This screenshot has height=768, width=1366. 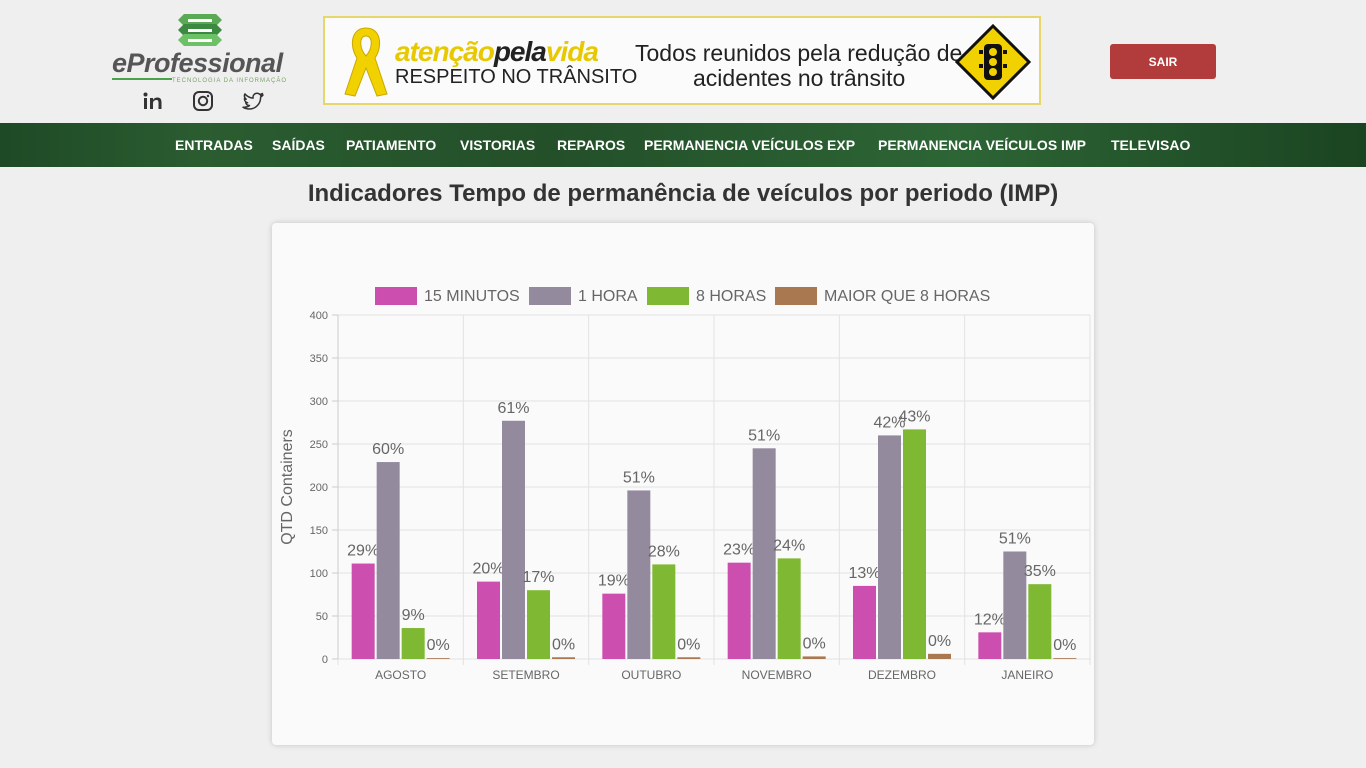 I want to click on logo: eProfessional TECNOLOGIA DA INFORMAÇÃO, so click(x=202, y=62).